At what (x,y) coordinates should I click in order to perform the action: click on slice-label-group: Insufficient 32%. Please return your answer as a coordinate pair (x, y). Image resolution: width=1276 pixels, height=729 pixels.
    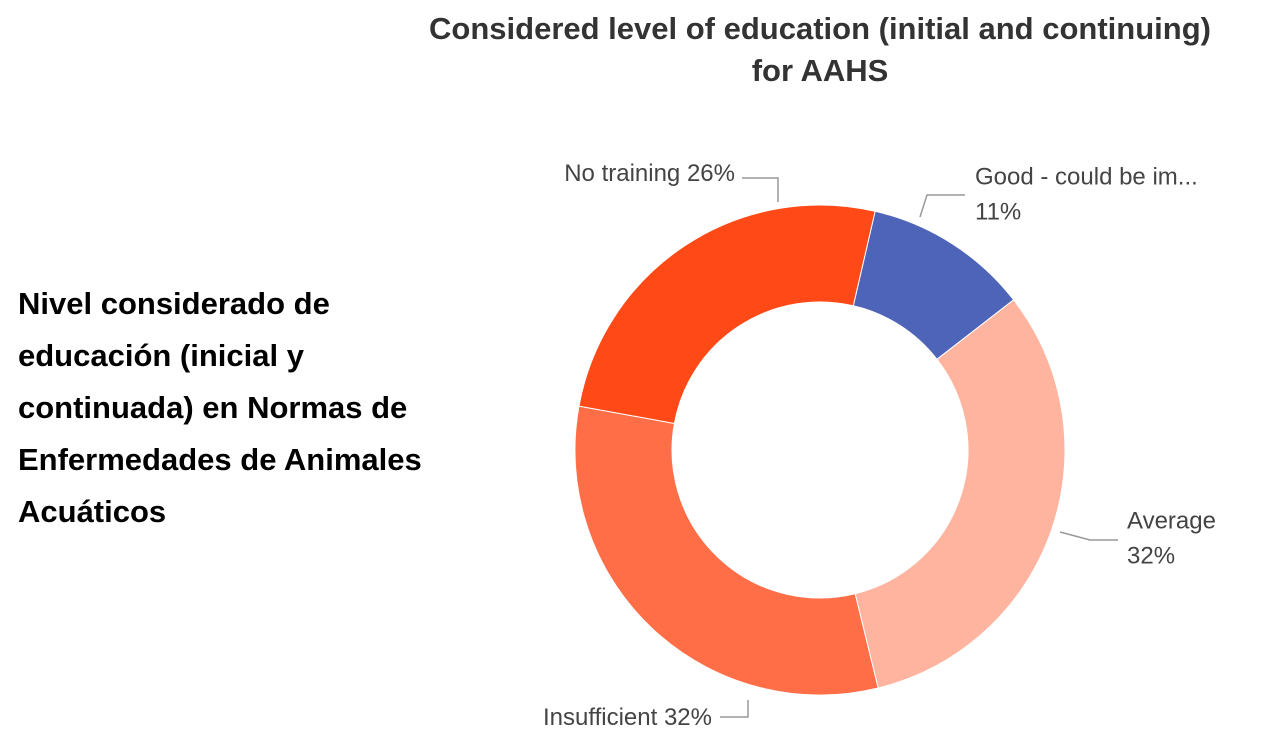
    Looking at the image, I should click on (627, 716).